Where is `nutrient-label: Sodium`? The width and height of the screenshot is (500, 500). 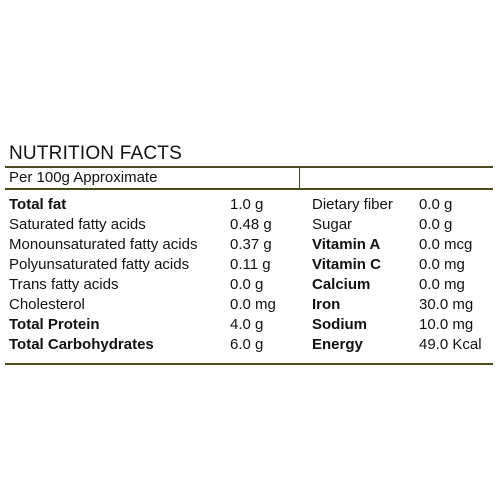 nutrient-label: Sodium is located at coordinates (339, 324).